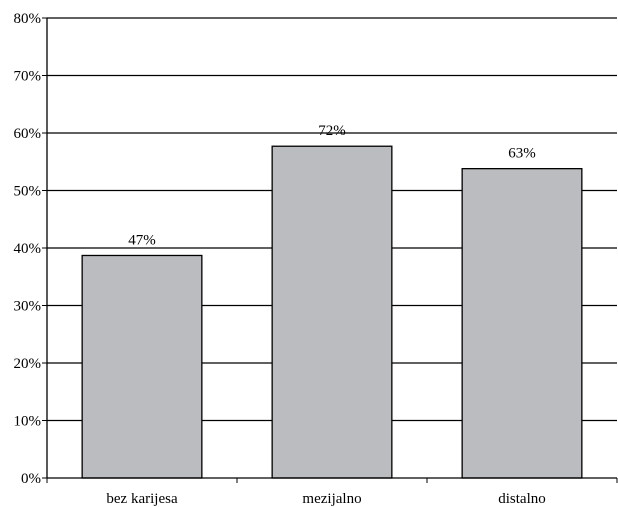 The width and height of the screenshot is (618, 507). I want to click on y-tick-label: 80%, so click(28, 19).